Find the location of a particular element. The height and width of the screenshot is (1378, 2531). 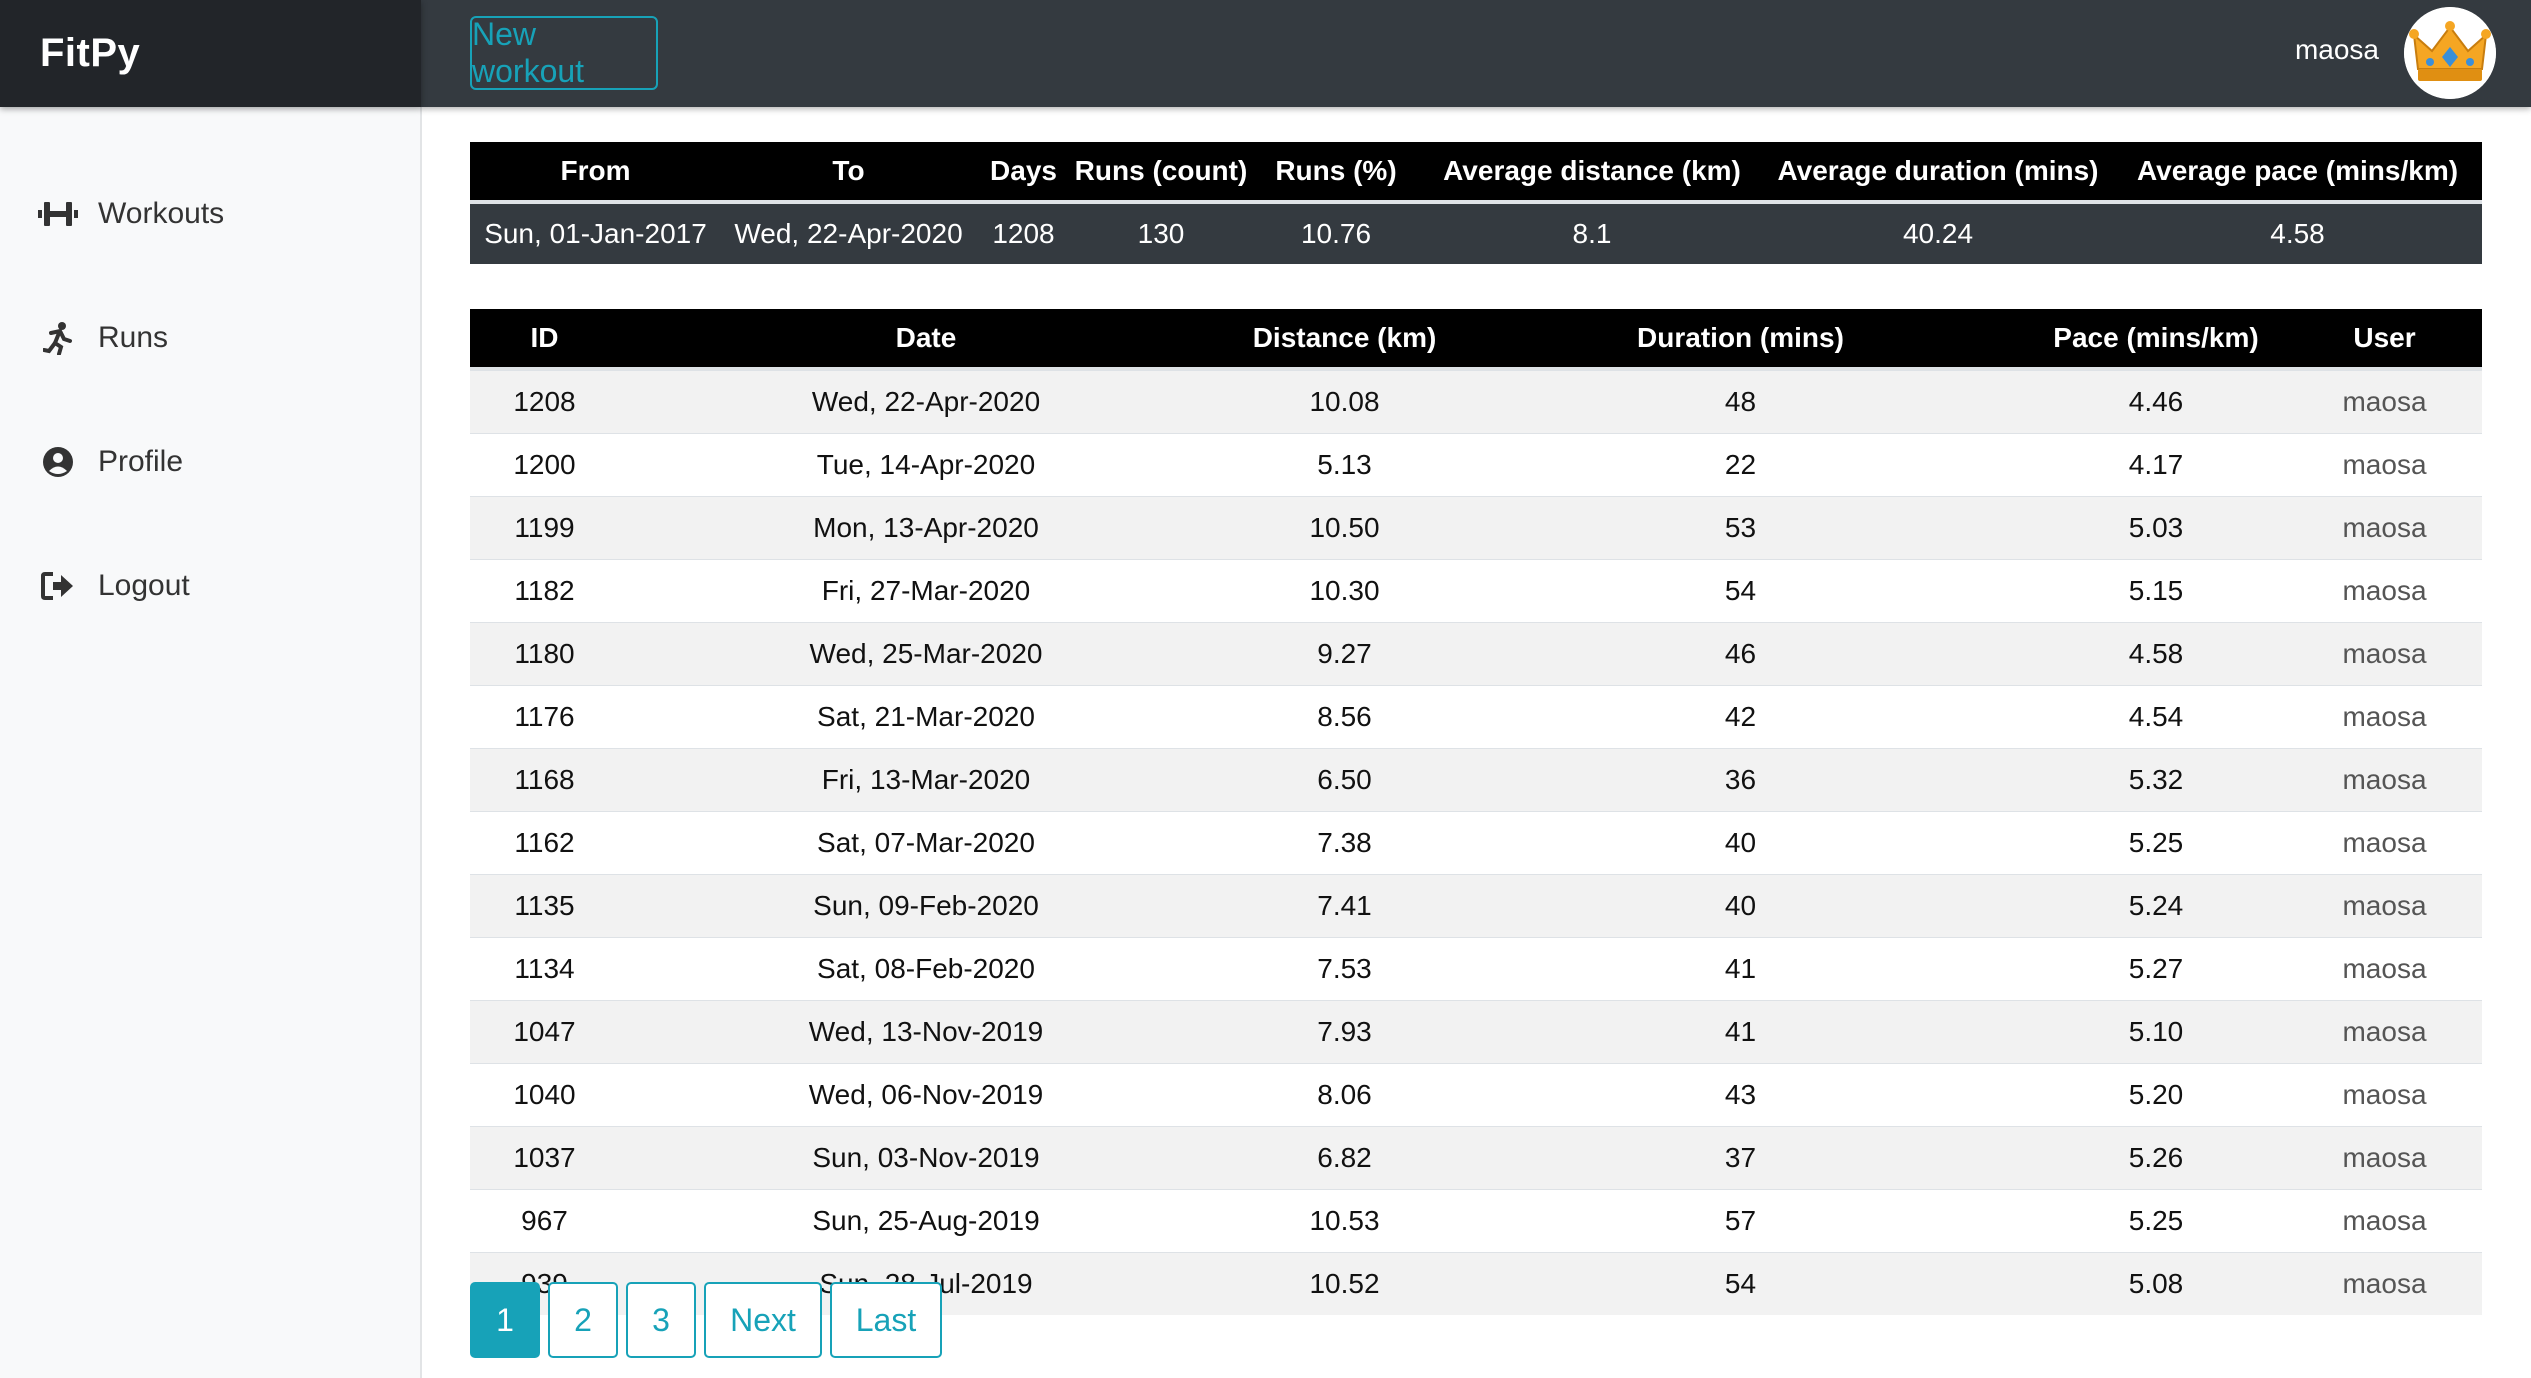

summary-cell: Wed, 22-Apr-2020 is located at coordinates (848, 232).